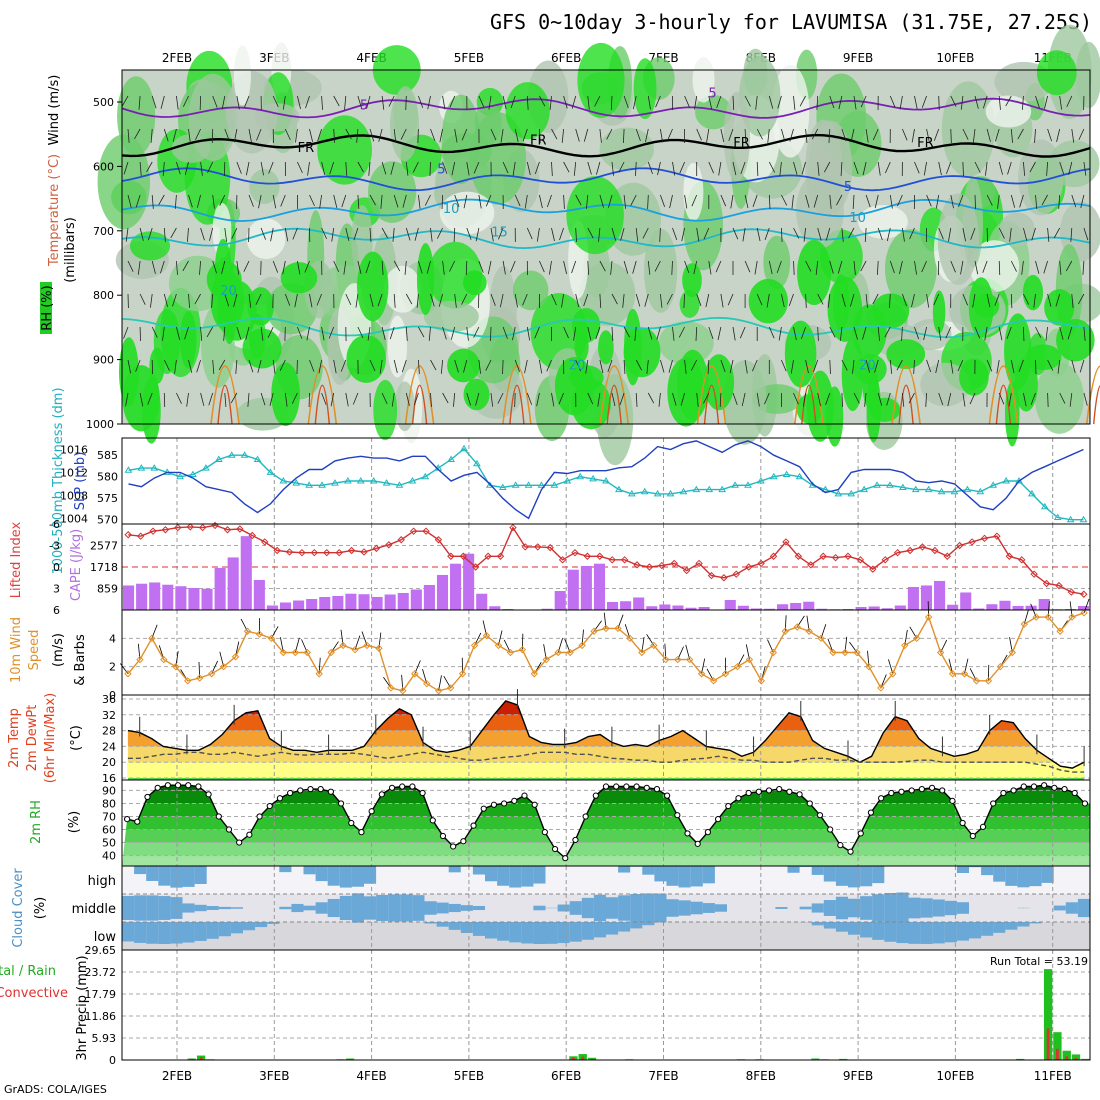  I want to click on temp-tick: 28, so click(109, 731).